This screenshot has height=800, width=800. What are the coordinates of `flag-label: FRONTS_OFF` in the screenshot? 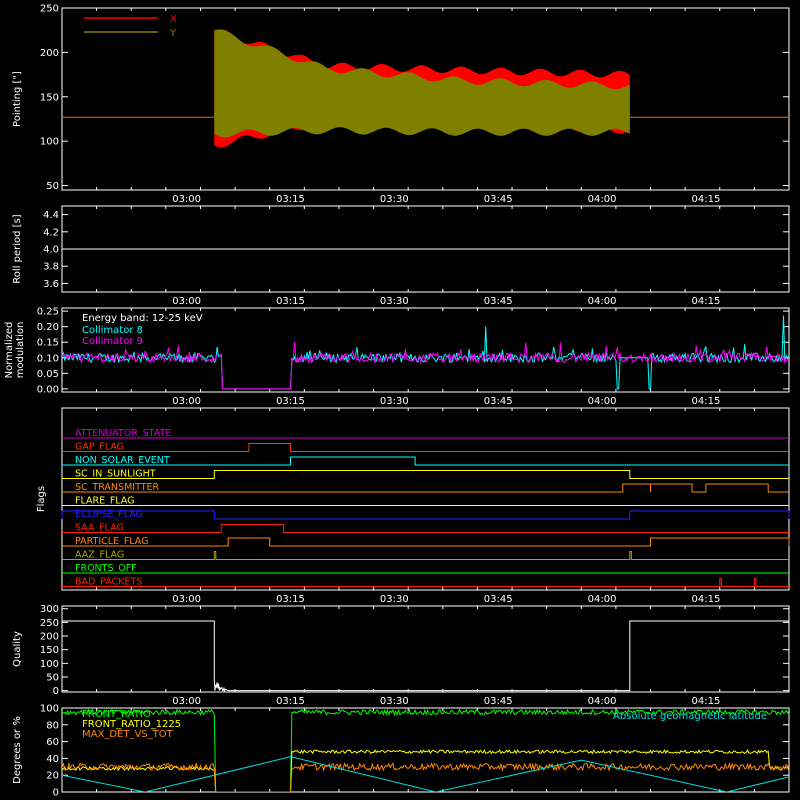 It's located at (106, 568).